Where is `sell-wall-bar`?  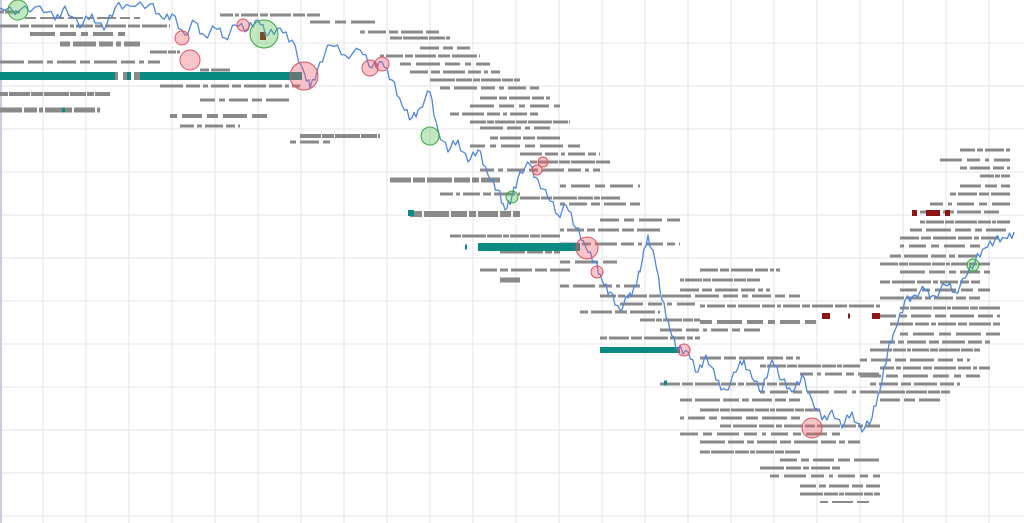
sell-wall-bar is located at coordinates (826, 316).